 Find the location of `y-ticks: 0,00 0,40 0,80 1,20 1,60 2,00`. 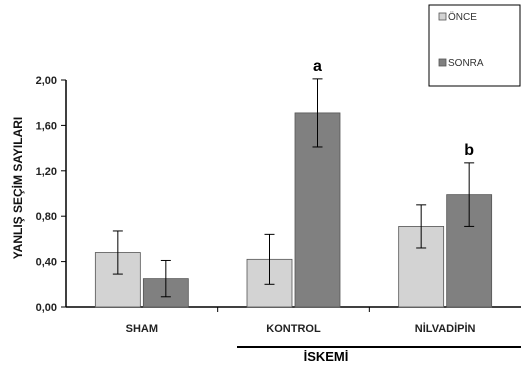

y-ticks: 0,00 0,40 0,80 1,20 1,60 2,00 is located at coordinates (51, 194).